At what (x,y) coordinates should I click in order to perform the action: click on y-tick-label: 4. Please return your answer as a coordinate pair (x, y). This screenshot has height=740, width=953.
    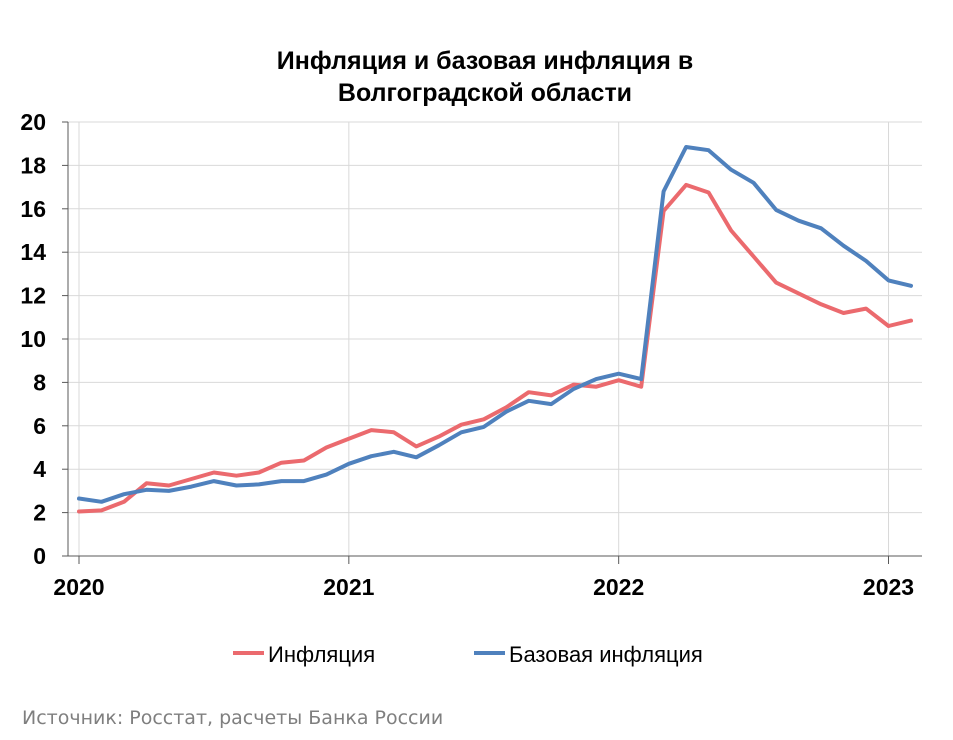
    Looking at the image, I should click on (39, 469).